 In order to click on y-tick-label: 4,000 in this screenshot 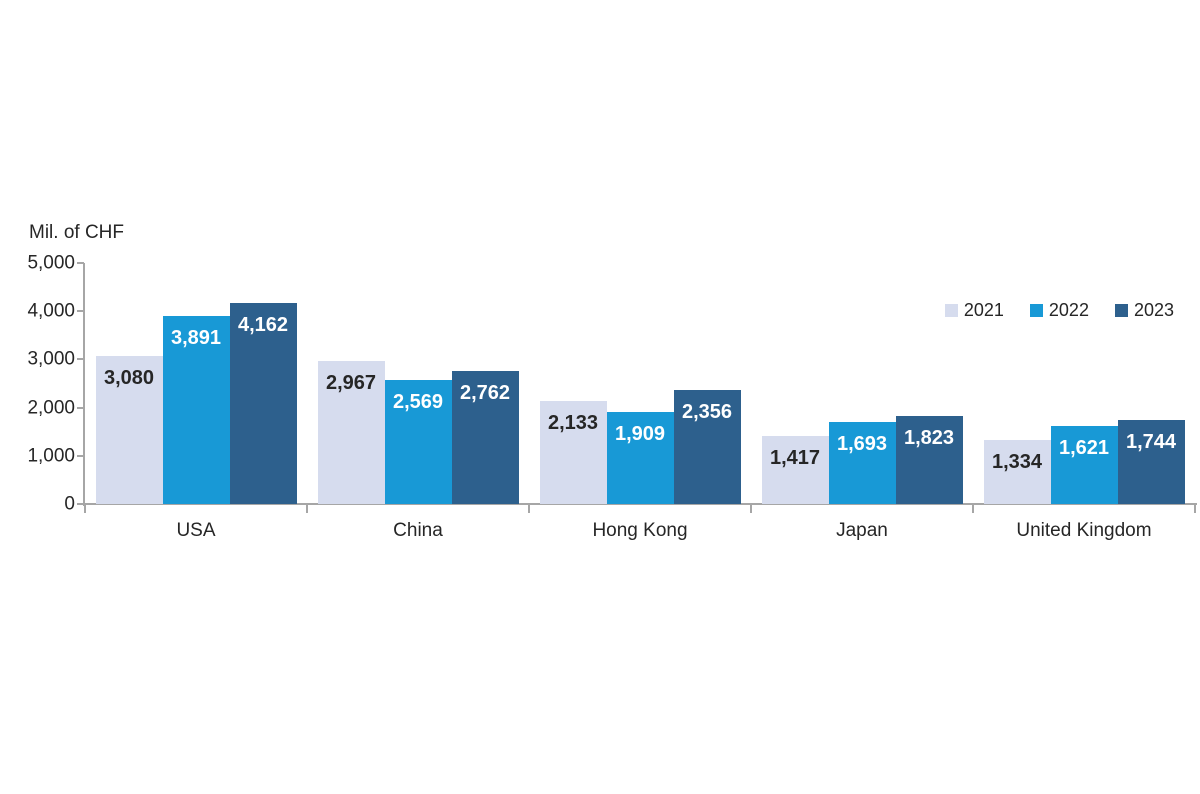, I will do `click(51, 311)`.